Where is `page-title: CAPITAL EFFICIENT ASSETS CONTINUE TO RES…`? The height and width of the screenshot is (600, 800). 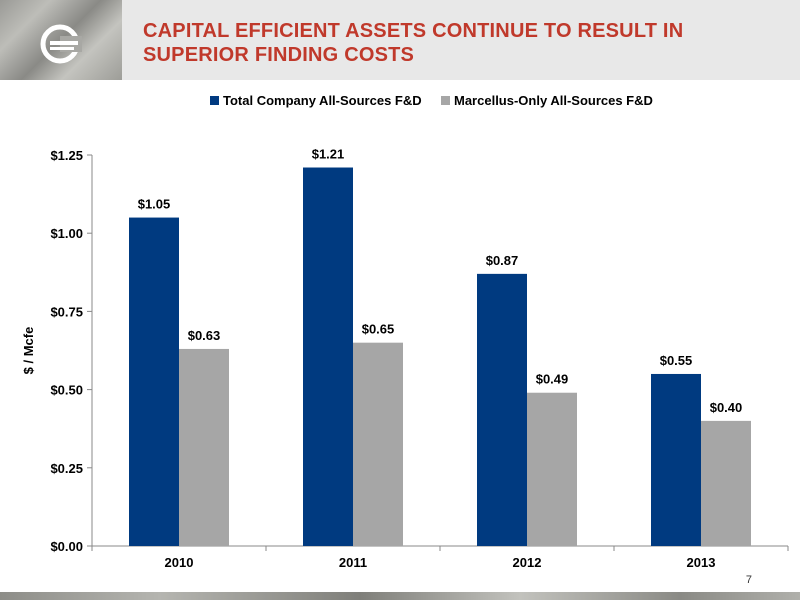
page-title: CAPITAL EFFICIENT ASSETS CONTINUE TO RES… is located at coordinates (463, 43).